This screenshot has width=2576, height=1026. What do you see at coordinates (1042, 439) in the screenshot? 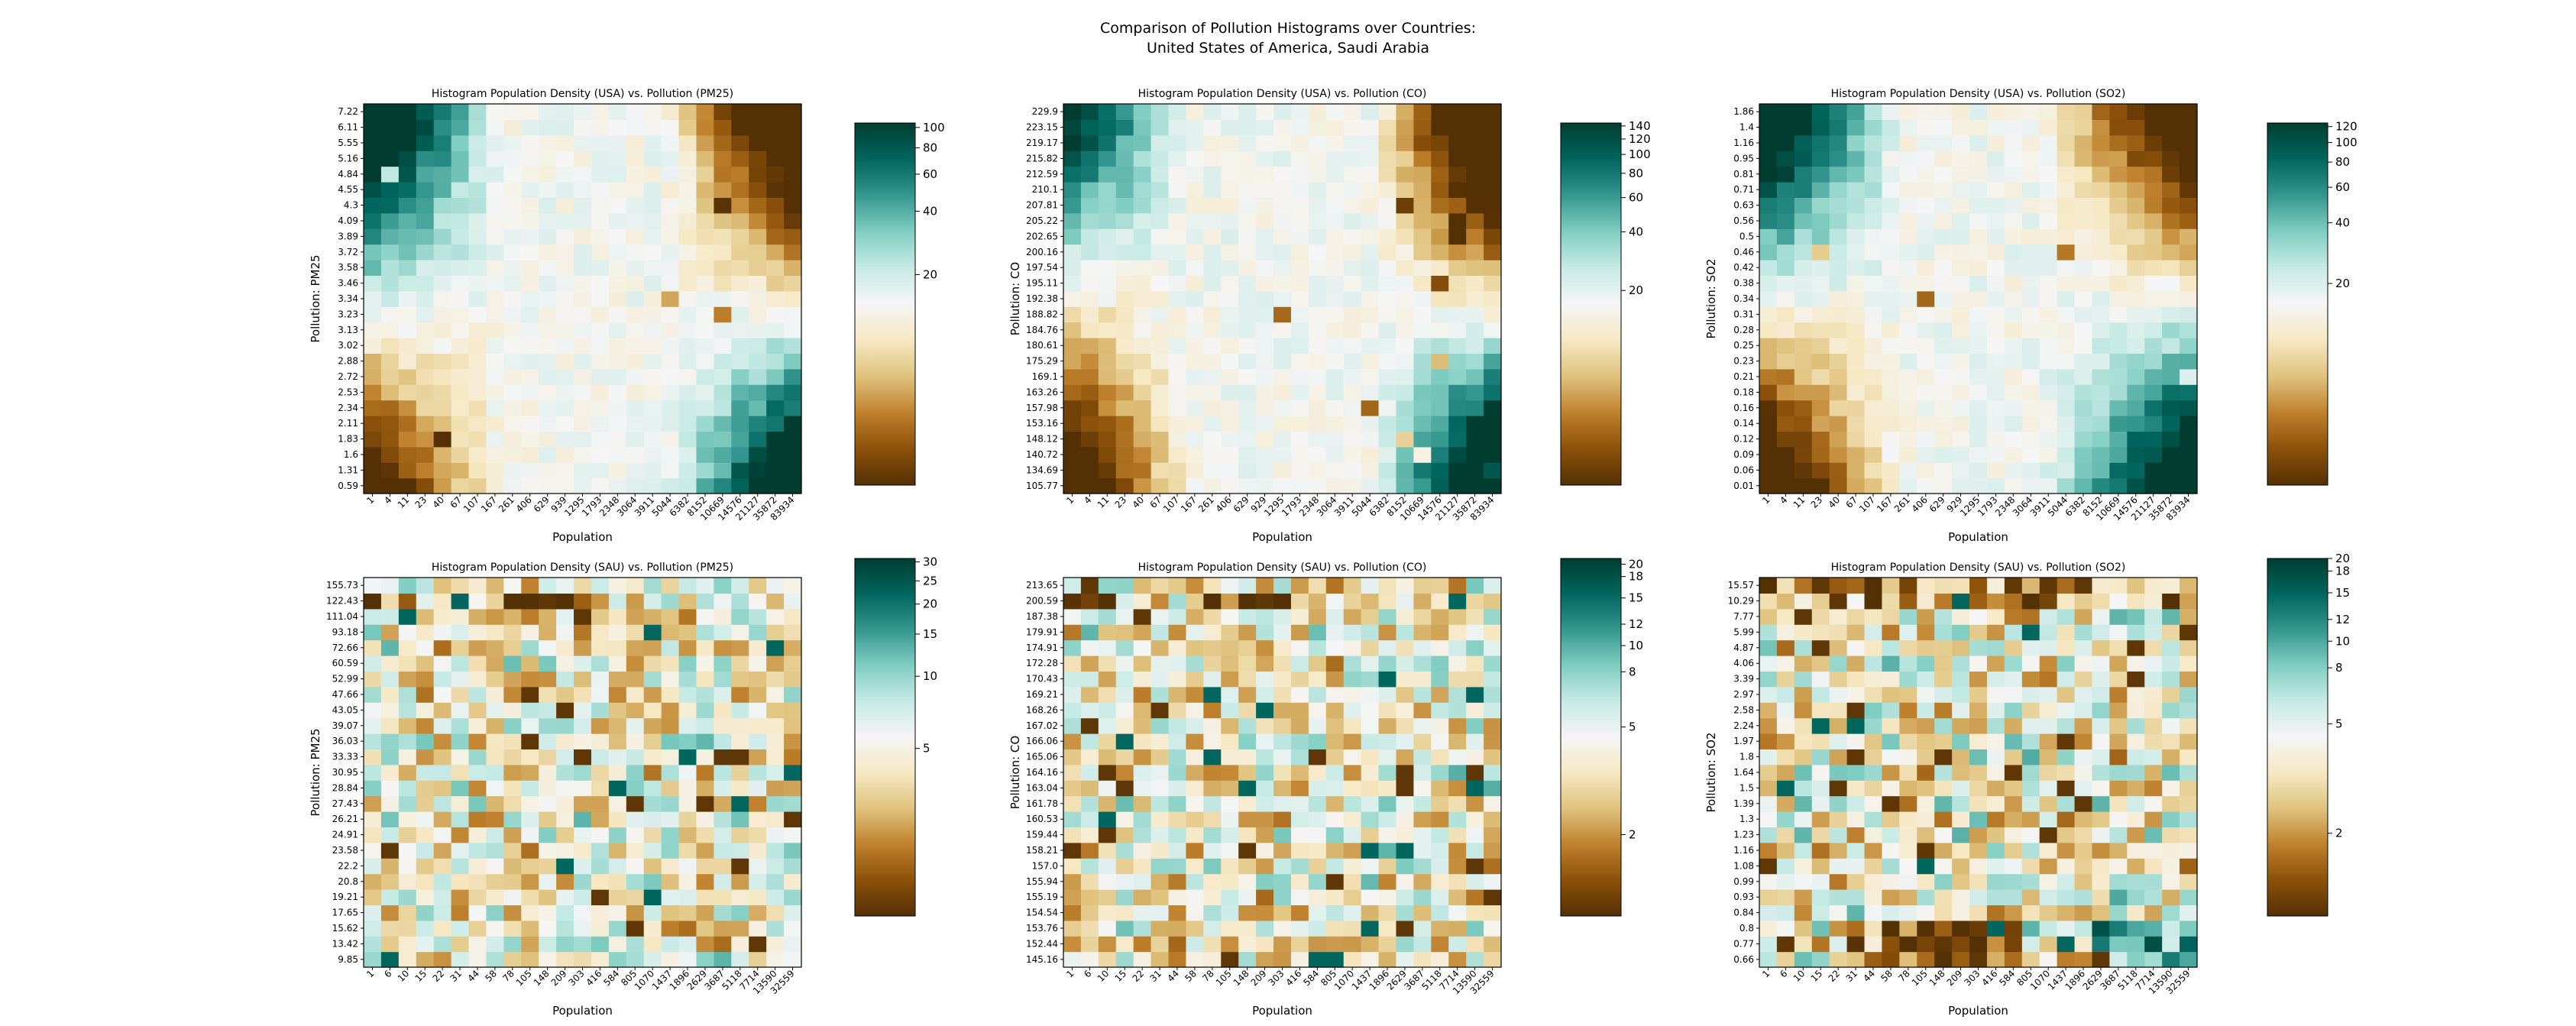
I see `y-tick-label: 148.12` at bounding box center [1042, 439].